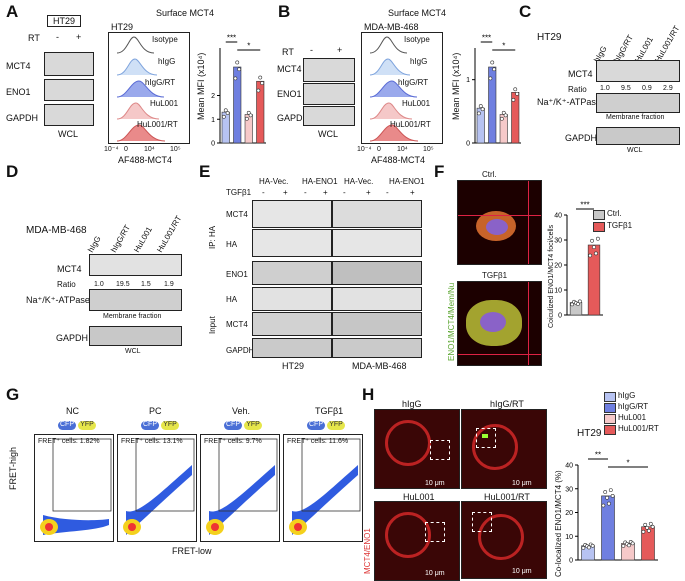  I want to click on a-row-eno1: ENO1, so click(18, 92).